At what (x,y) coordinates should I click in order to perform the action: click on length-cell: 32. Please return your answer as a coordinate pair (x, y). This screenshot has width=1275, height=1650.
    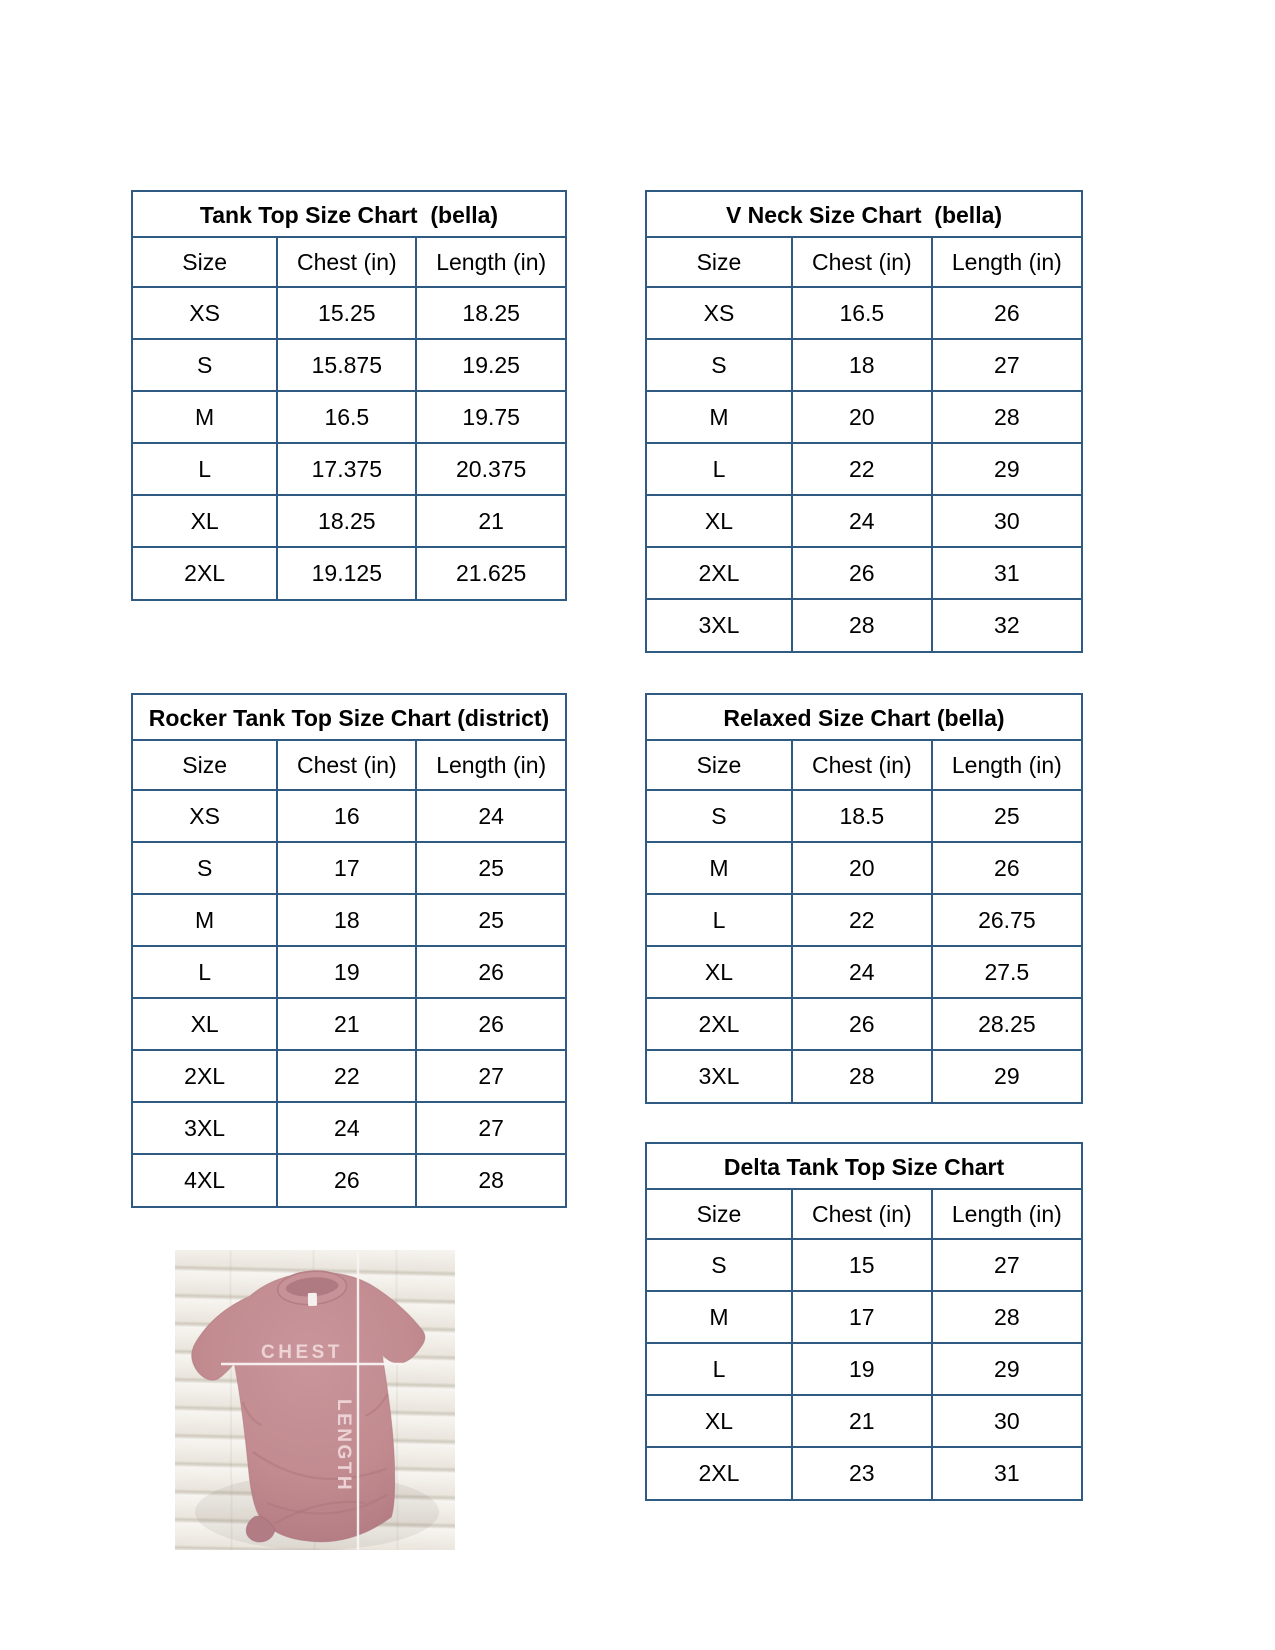
    Looking at the image, I should click on (1006, 625).